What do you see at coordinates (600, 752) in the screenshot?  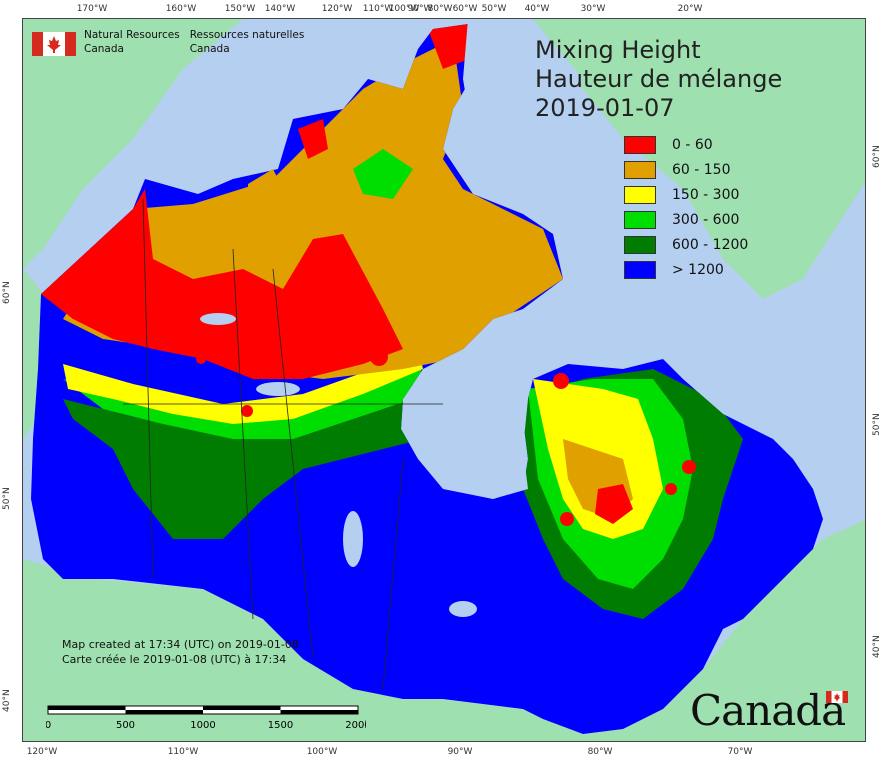 I see `graticule-label-bottom: 80°W` at bounding box center [600, 752].